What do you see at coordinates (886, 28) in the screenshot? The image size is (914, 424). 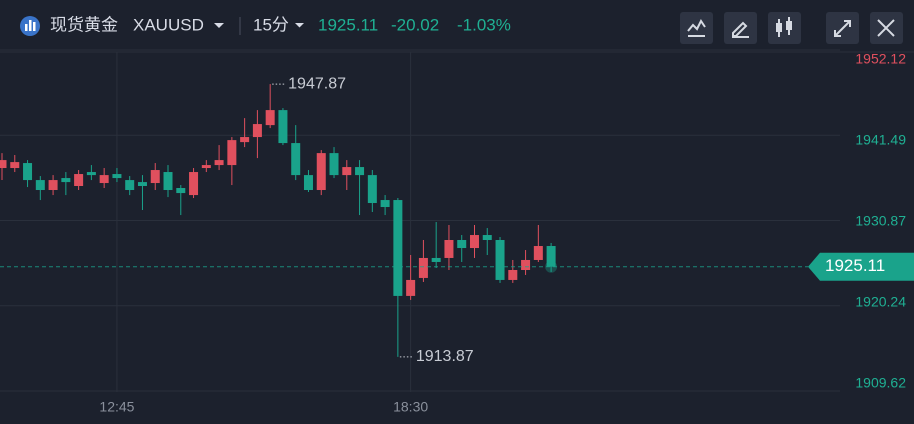 I see `close-button` at bounding box center [886, 28].